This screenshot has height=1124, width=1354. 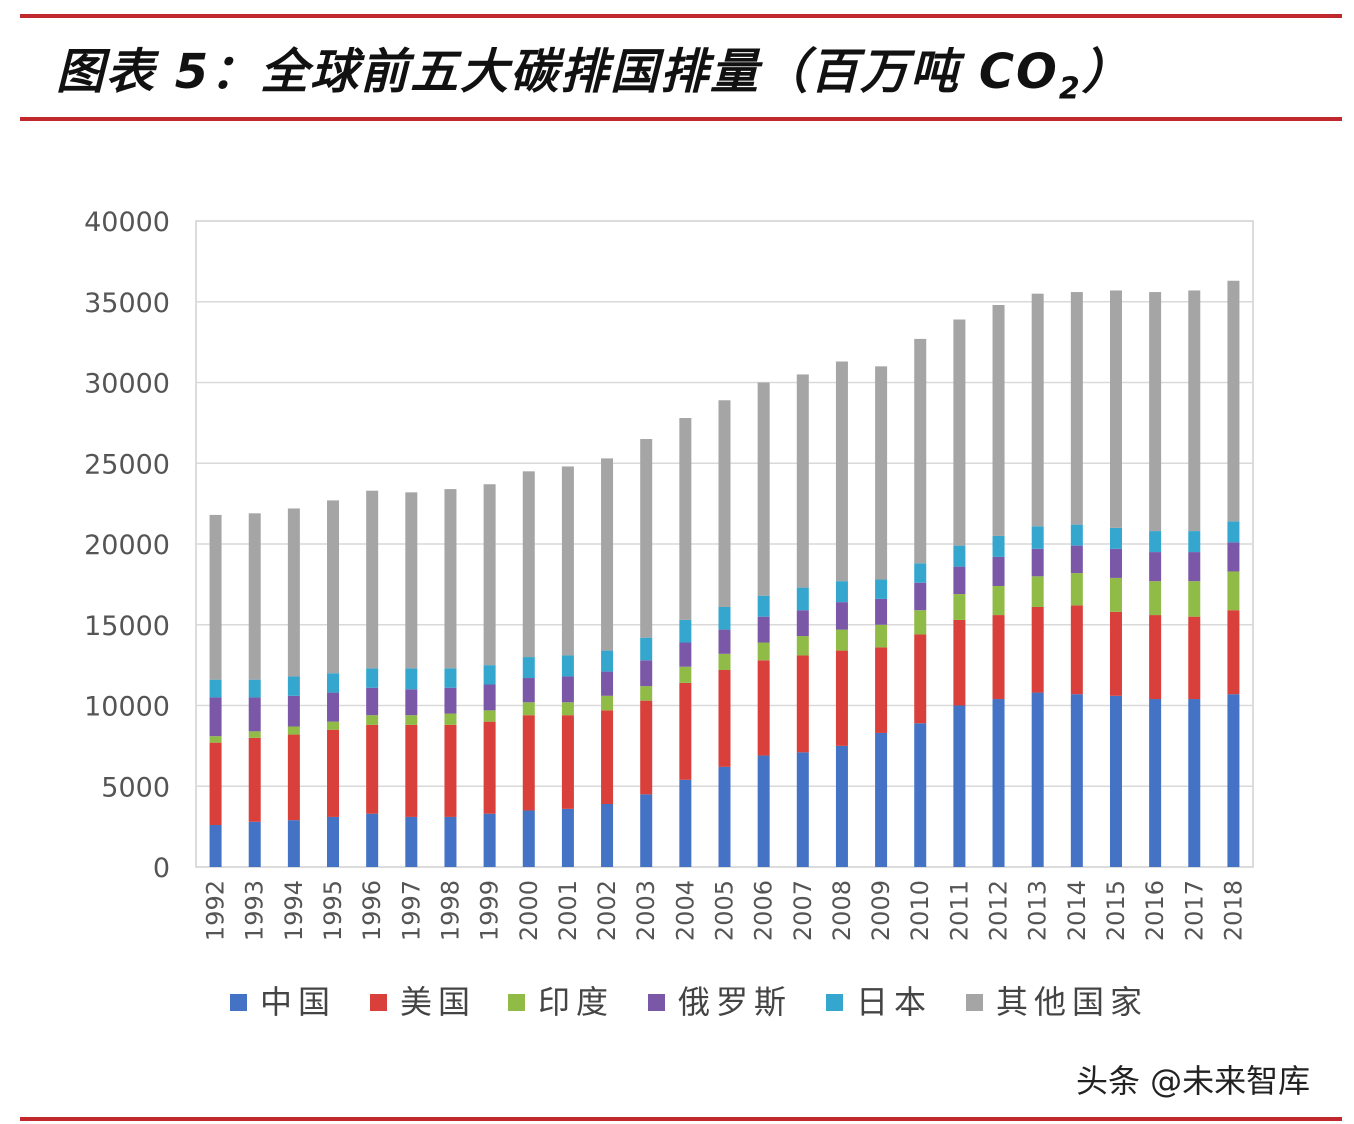 What do you see at coordinates (127, 384) in the screenshot?
I see `y-tick-label-30000: 30000` at bounding box center [127, 384].